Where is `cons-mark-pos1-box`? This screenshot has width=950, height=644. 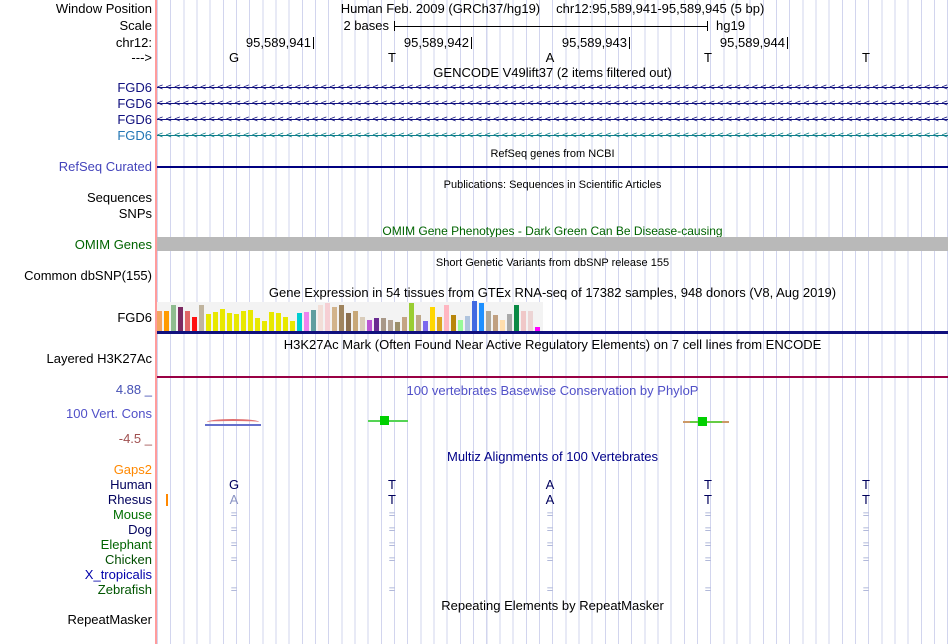 cons-mark-pos1-box is located at coordinates (384, 420).